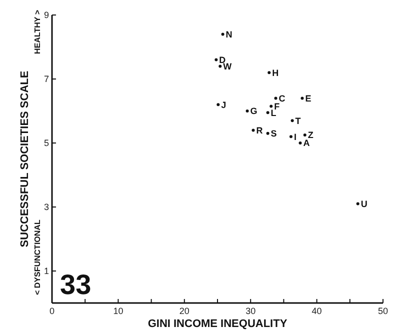  Describe the element at coordinates (184, 311) in the screenshot. I see `x-tick-label: 20` at that location.